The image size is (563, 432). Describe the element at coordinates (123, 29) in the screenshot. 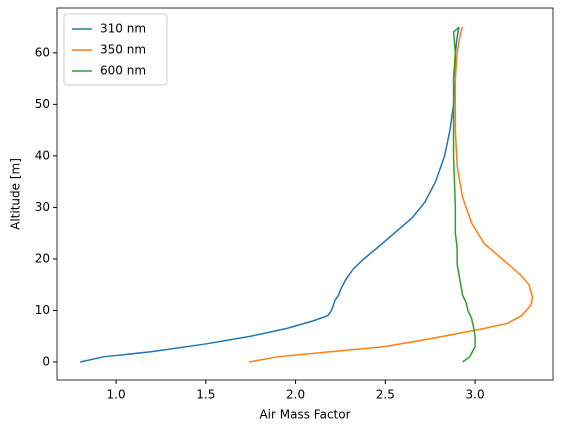

I see `legend-label: 310 nm` at that location.